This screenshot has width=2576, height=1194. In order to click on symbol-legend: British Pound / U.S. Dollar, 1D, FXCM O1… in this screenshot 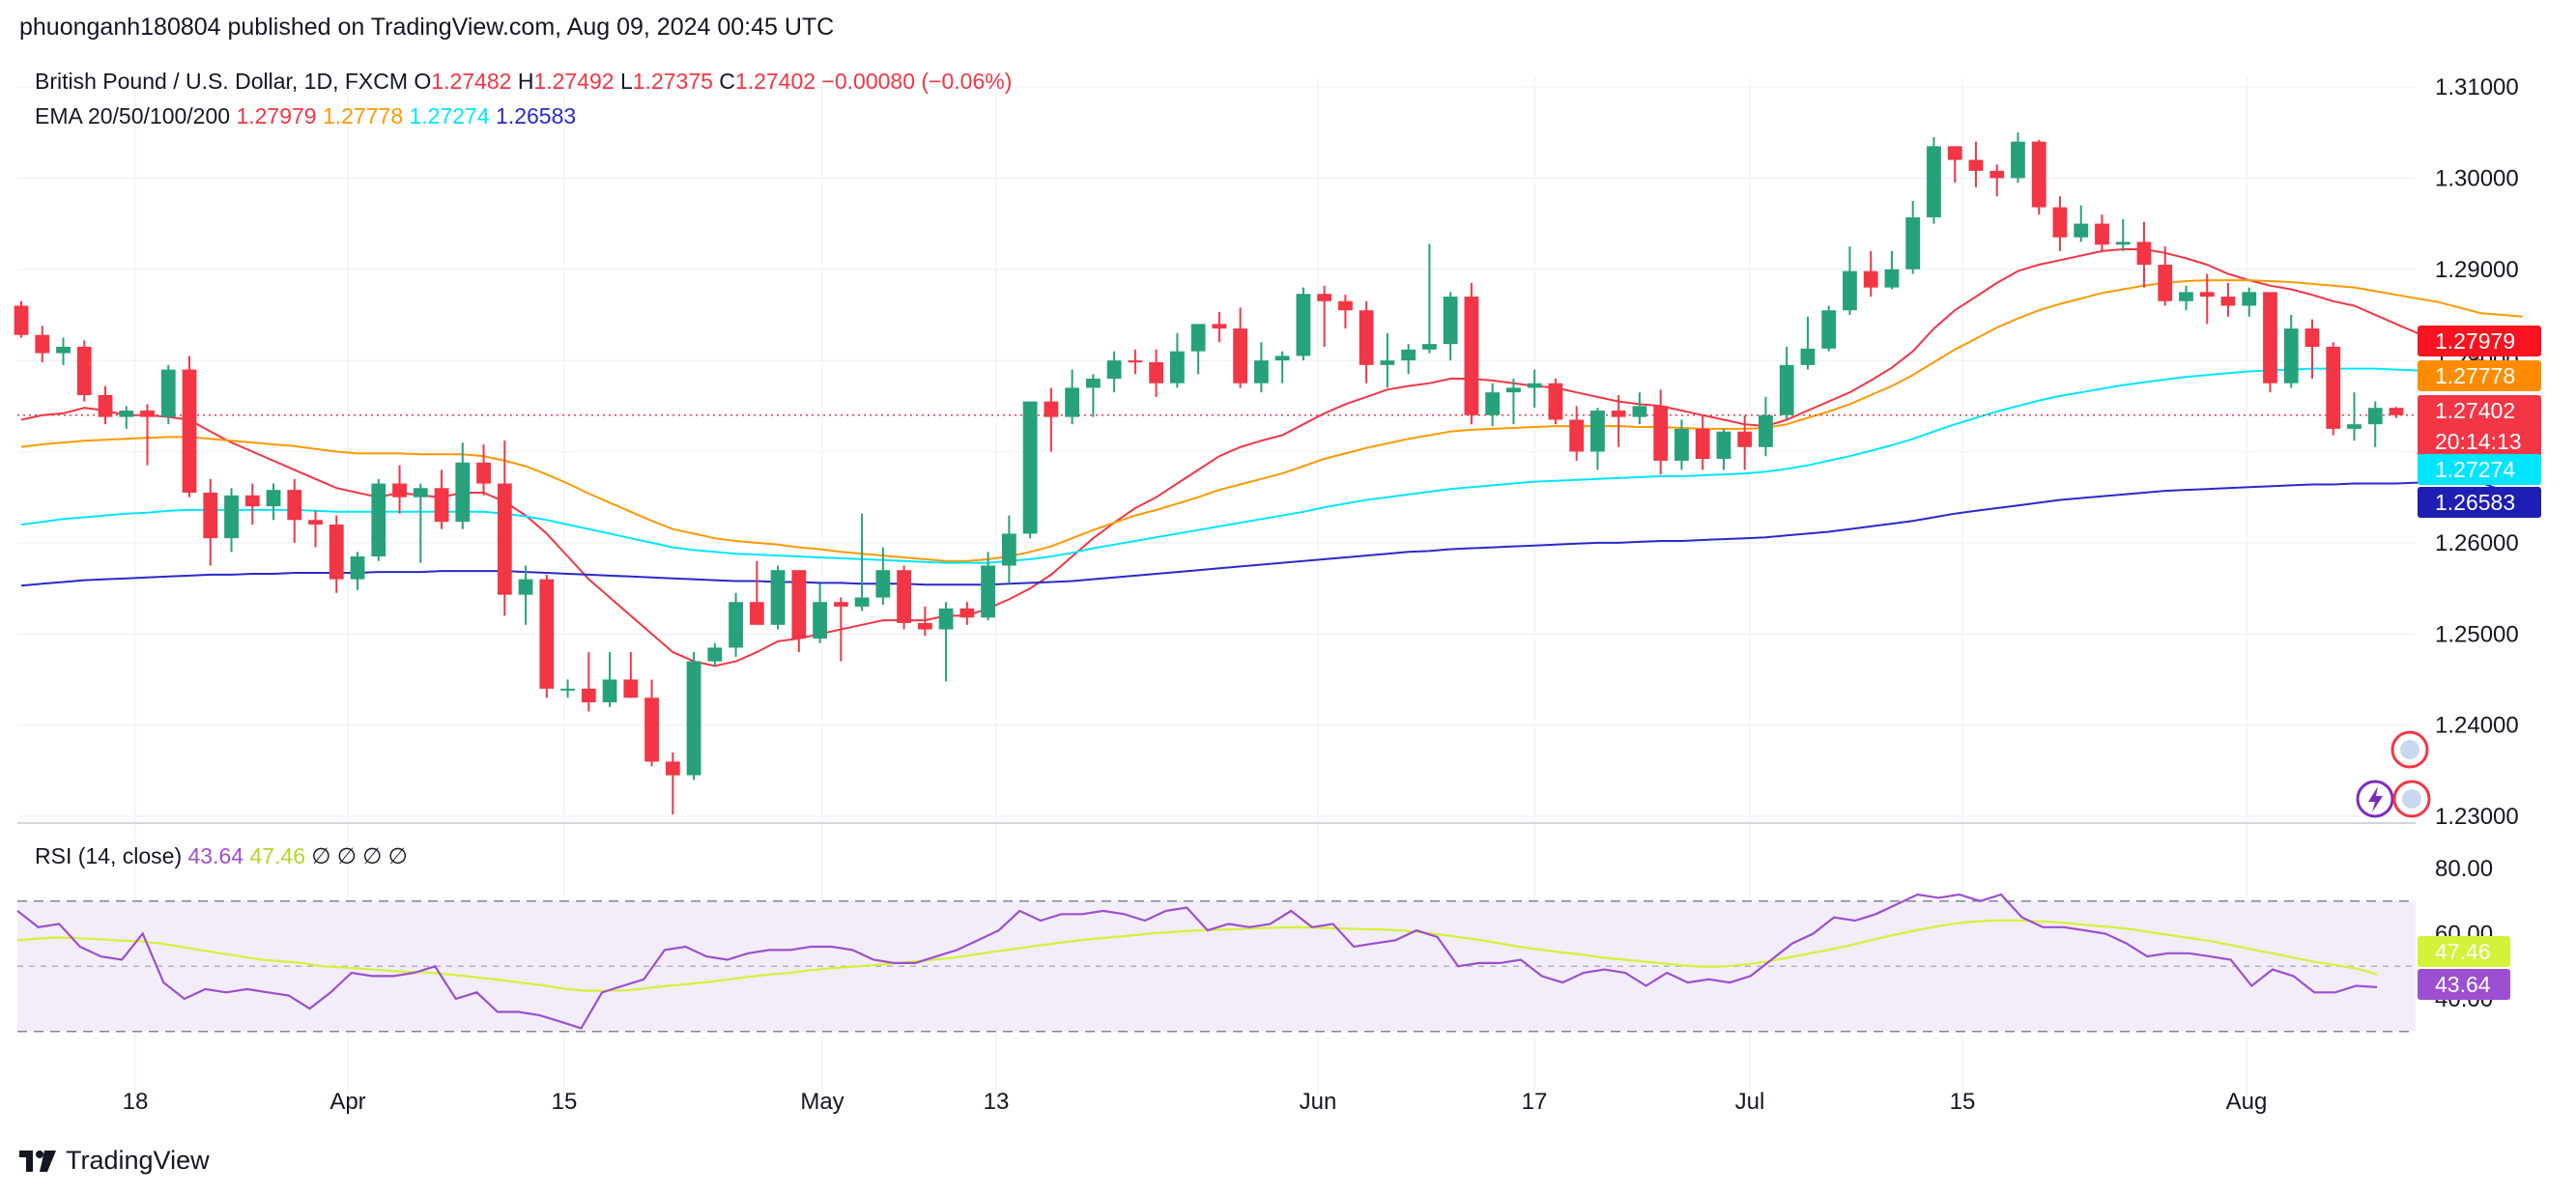, I will do `click(523, 81)`.